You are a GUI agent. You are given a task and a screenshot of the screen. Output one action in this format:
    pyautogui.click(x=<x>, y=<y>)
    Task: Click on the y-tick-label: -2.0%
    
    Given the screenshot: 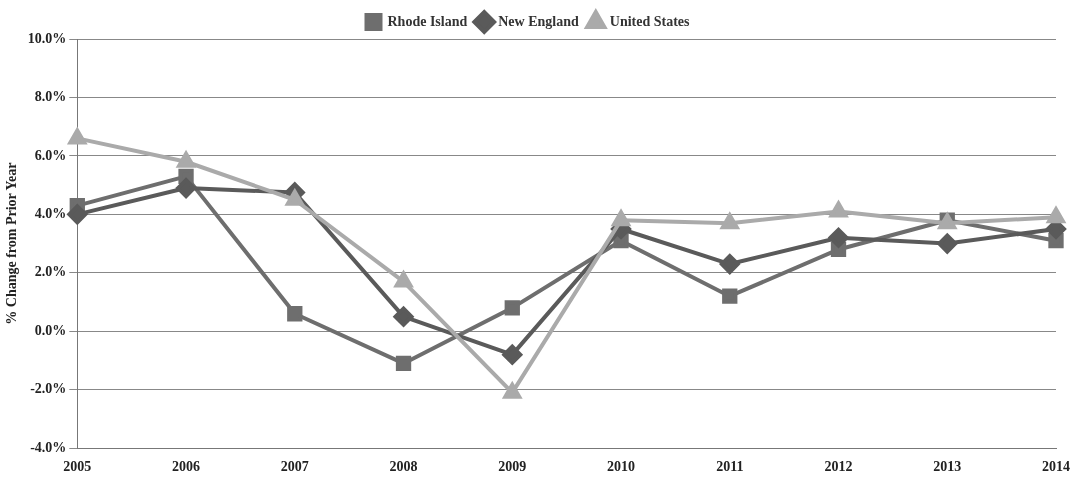 What is the action you would take?
    pyautogui.click(x=48, y=389)
    